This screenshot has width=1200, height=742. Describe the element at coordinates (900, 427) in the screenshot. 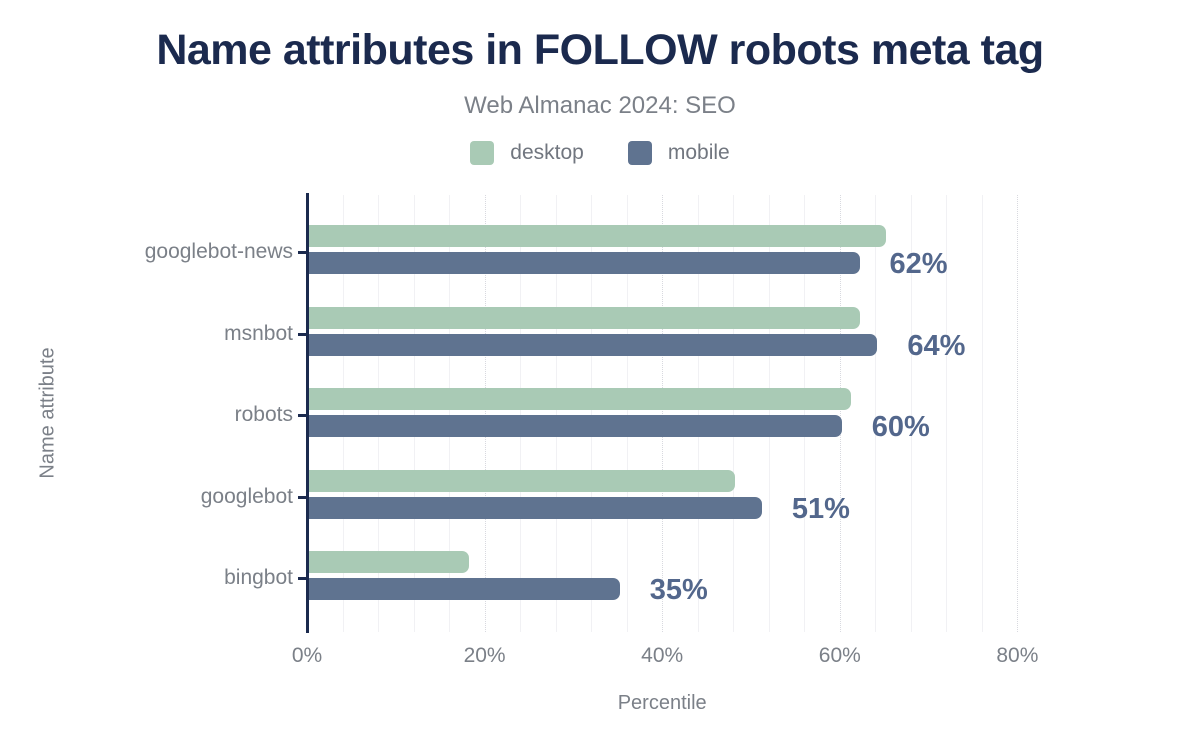

I see `value-label: 60%` at that location.